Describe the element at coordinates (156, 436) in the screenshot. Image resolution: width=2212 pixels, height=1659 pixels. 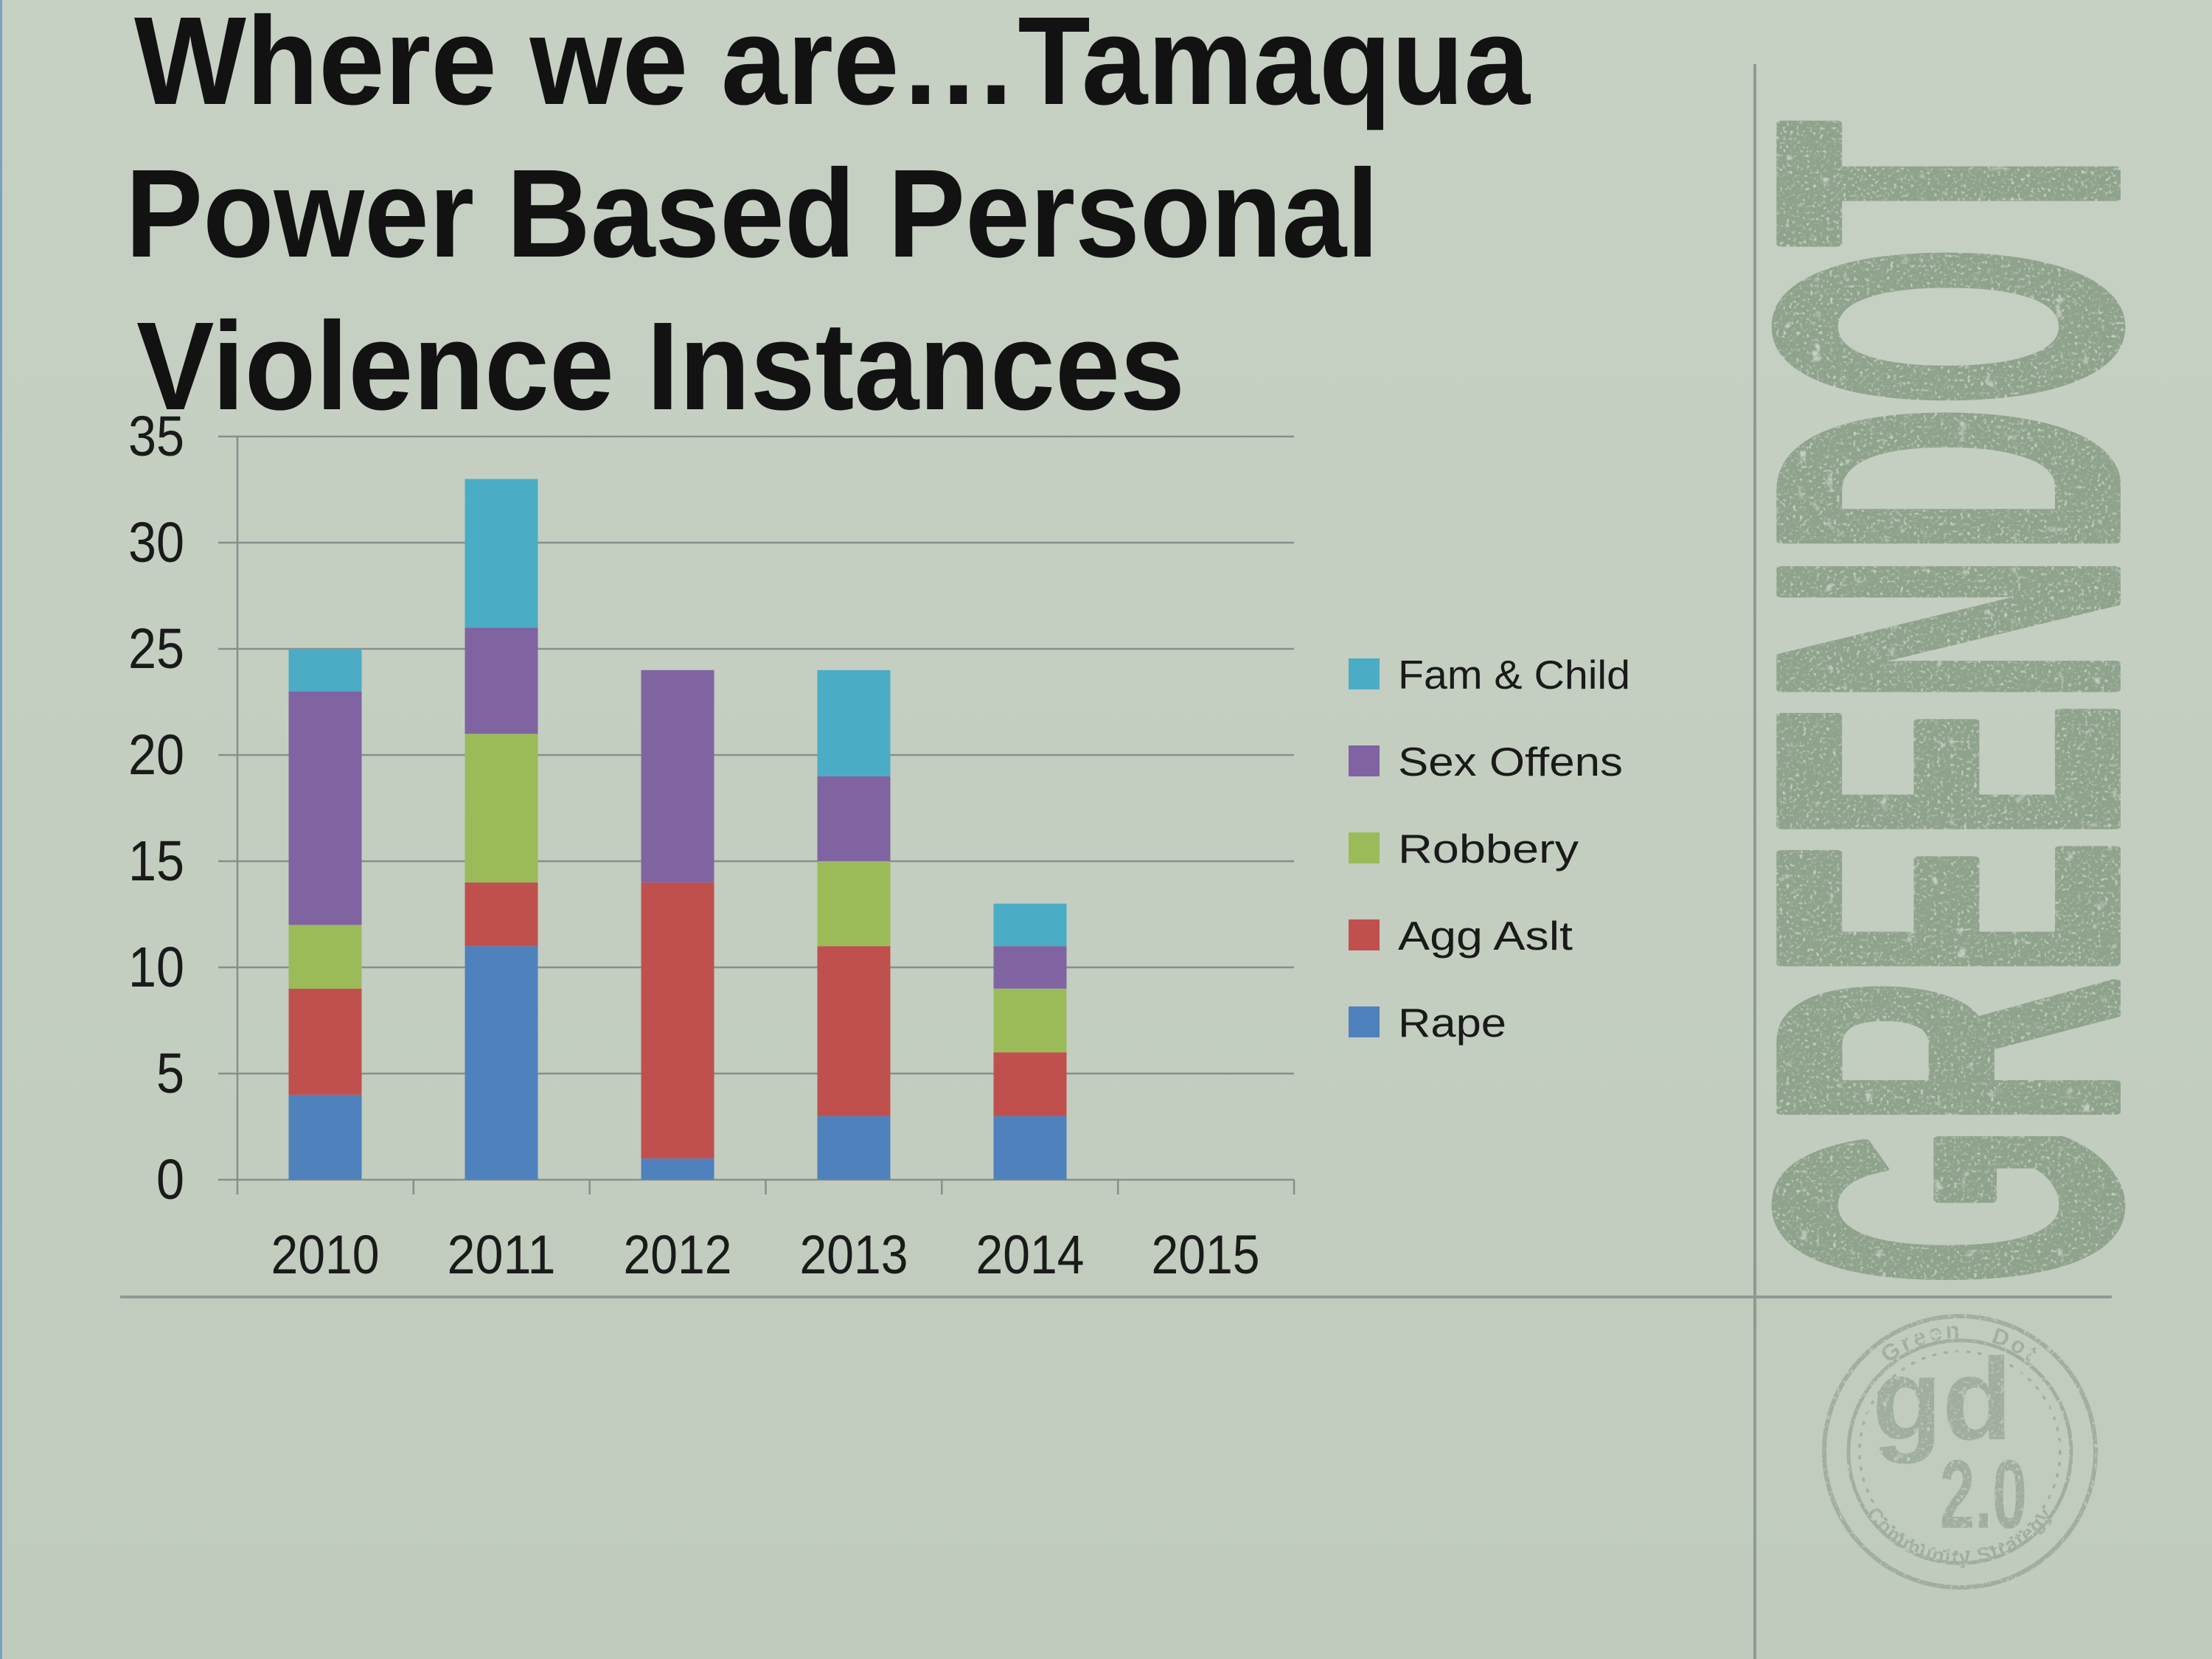
I see `svg-text: 35` at that location.